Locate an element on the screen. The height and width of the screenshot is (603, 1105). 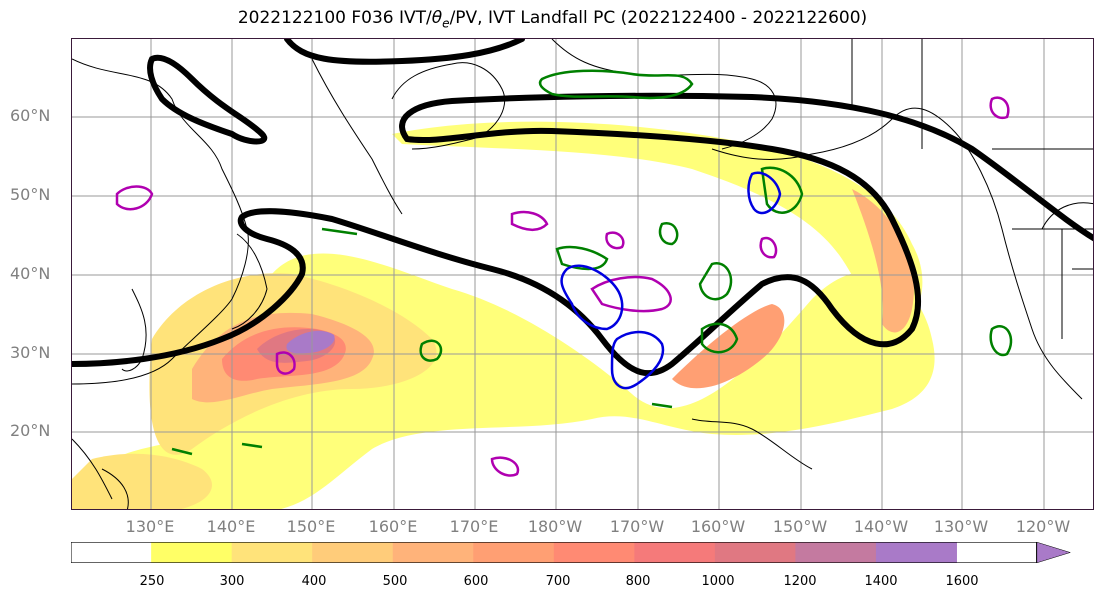
colorbar-tick-1000: 1000 is located at coordinates (718, 581).